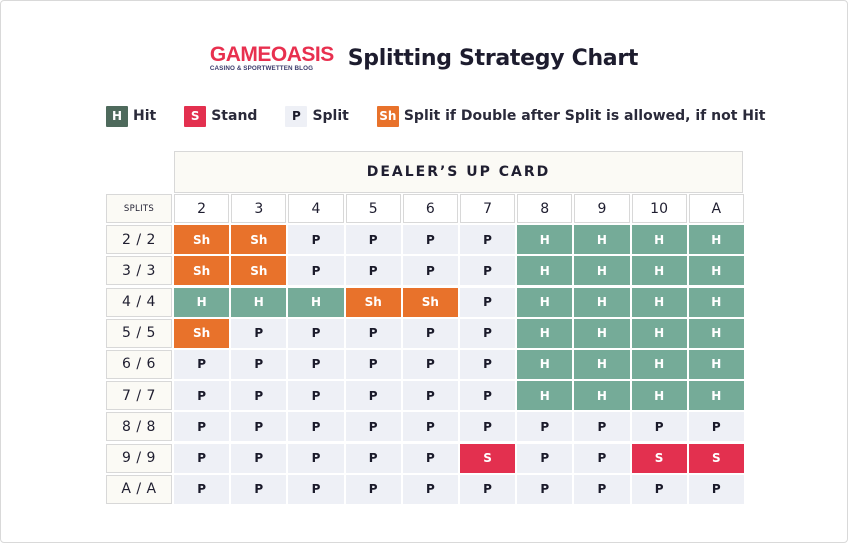 The image size is (848, 543). Describe the element at coordinates (602, 208) in the screenshot. I see `column-header: 9` at that location.